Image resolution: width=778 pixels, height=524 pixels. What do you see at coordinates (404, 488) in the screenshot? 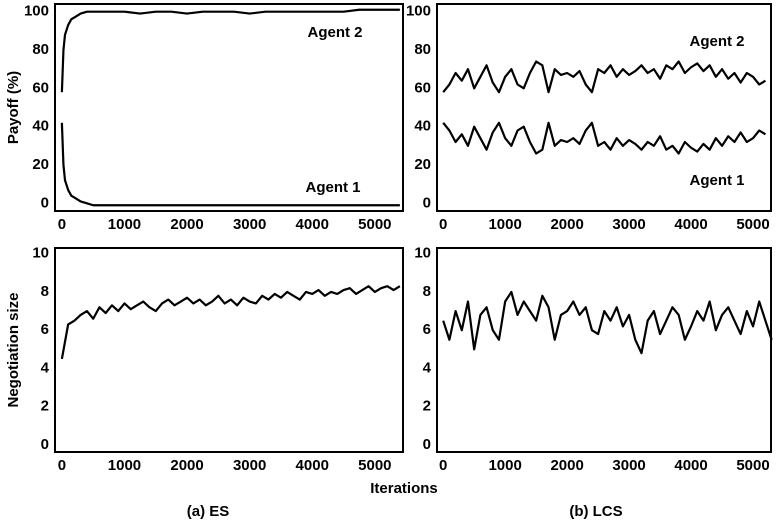
I see `x-axis-label: Iterations` at bounding box center [404, 488].